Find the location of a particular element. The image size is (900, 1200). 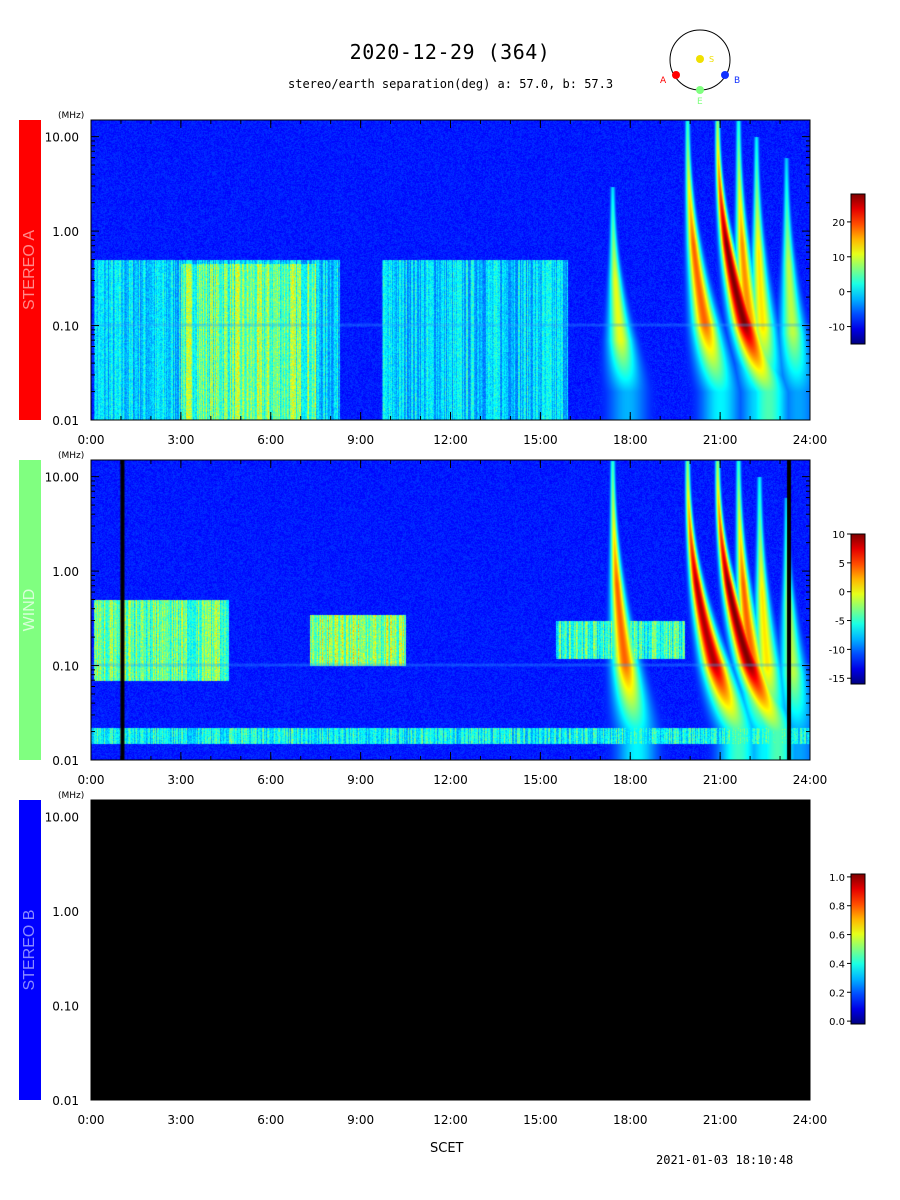

colorbar-tick-label: 0.2 is located at coordinates (837, 993).